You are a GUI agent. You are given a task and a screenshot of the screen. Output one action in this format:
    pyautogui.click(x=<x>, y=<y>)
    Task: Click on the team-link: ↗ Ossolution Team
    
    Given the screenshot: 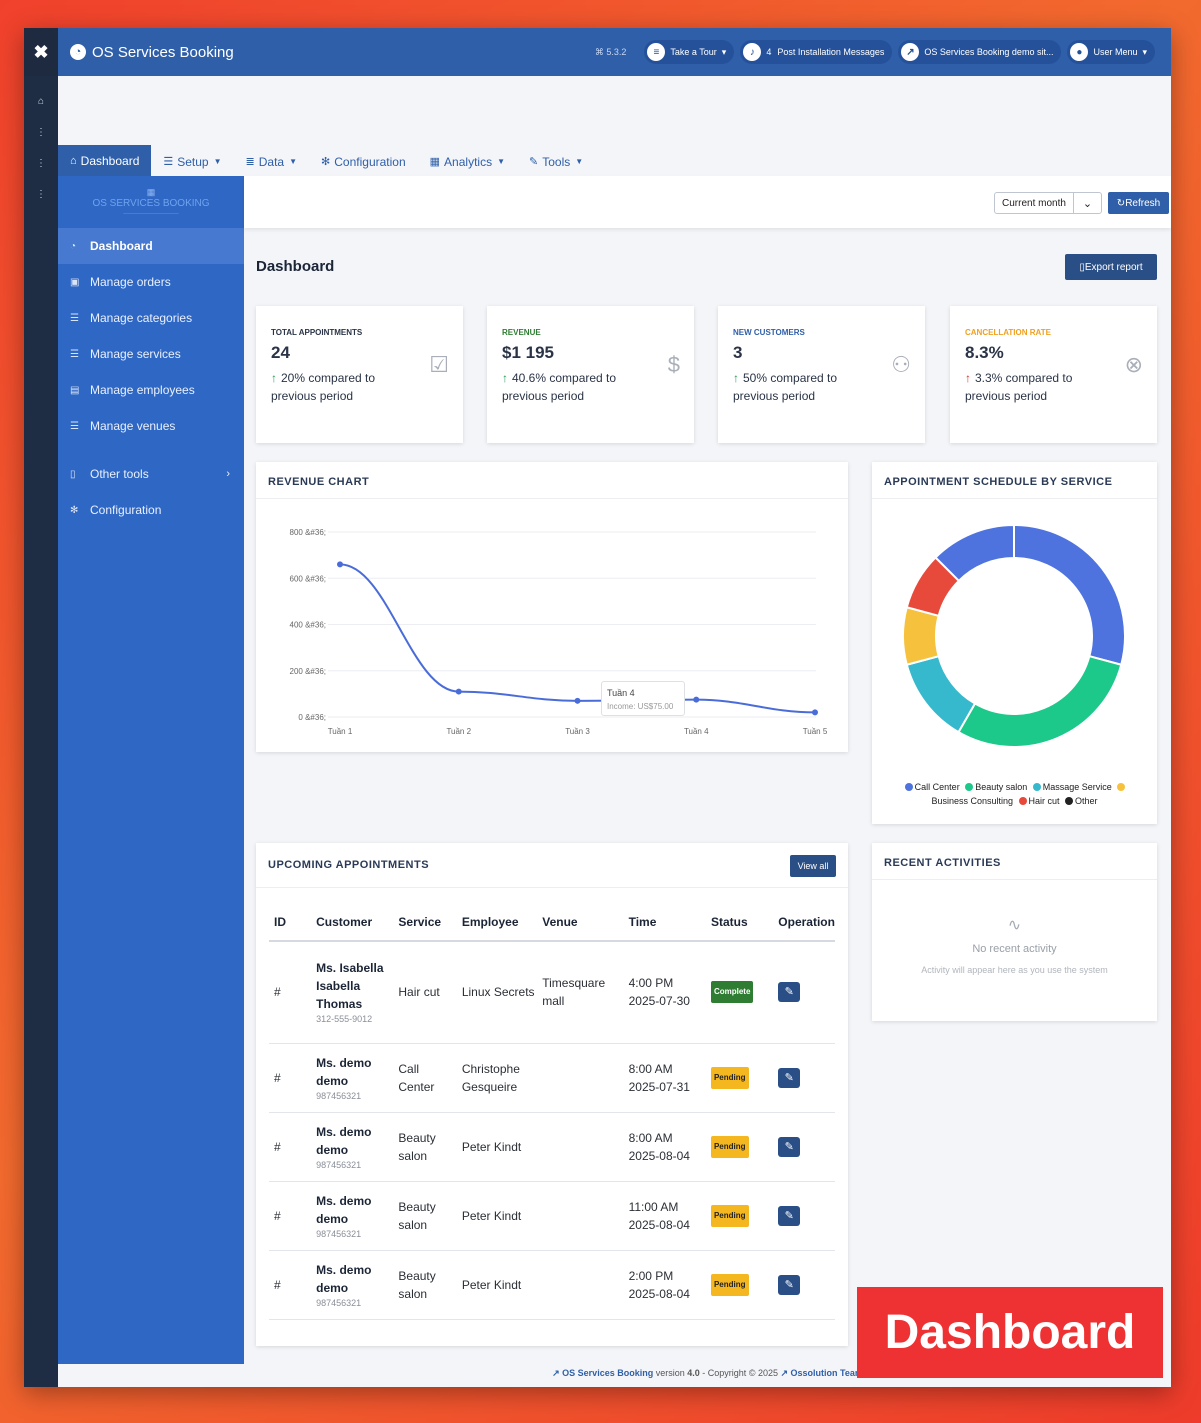 What is the action you would take?
    pyautogui.click(x=821, y=1373)
    